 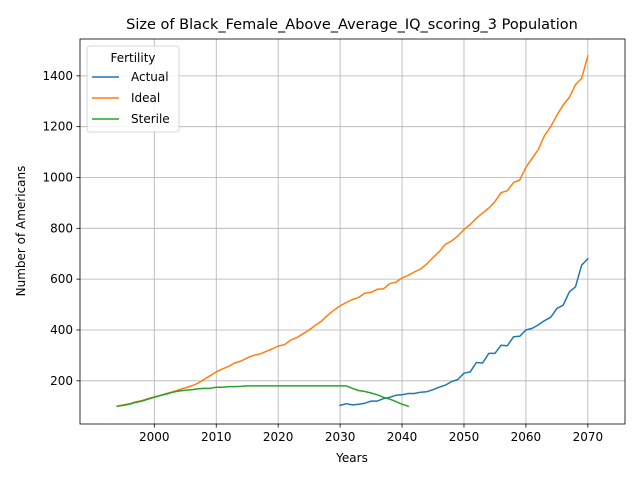 What do you see at coordinates (57, 127) in the screenshot?
I see `y-tick-label: 1200` at bounding box center [57, 127].